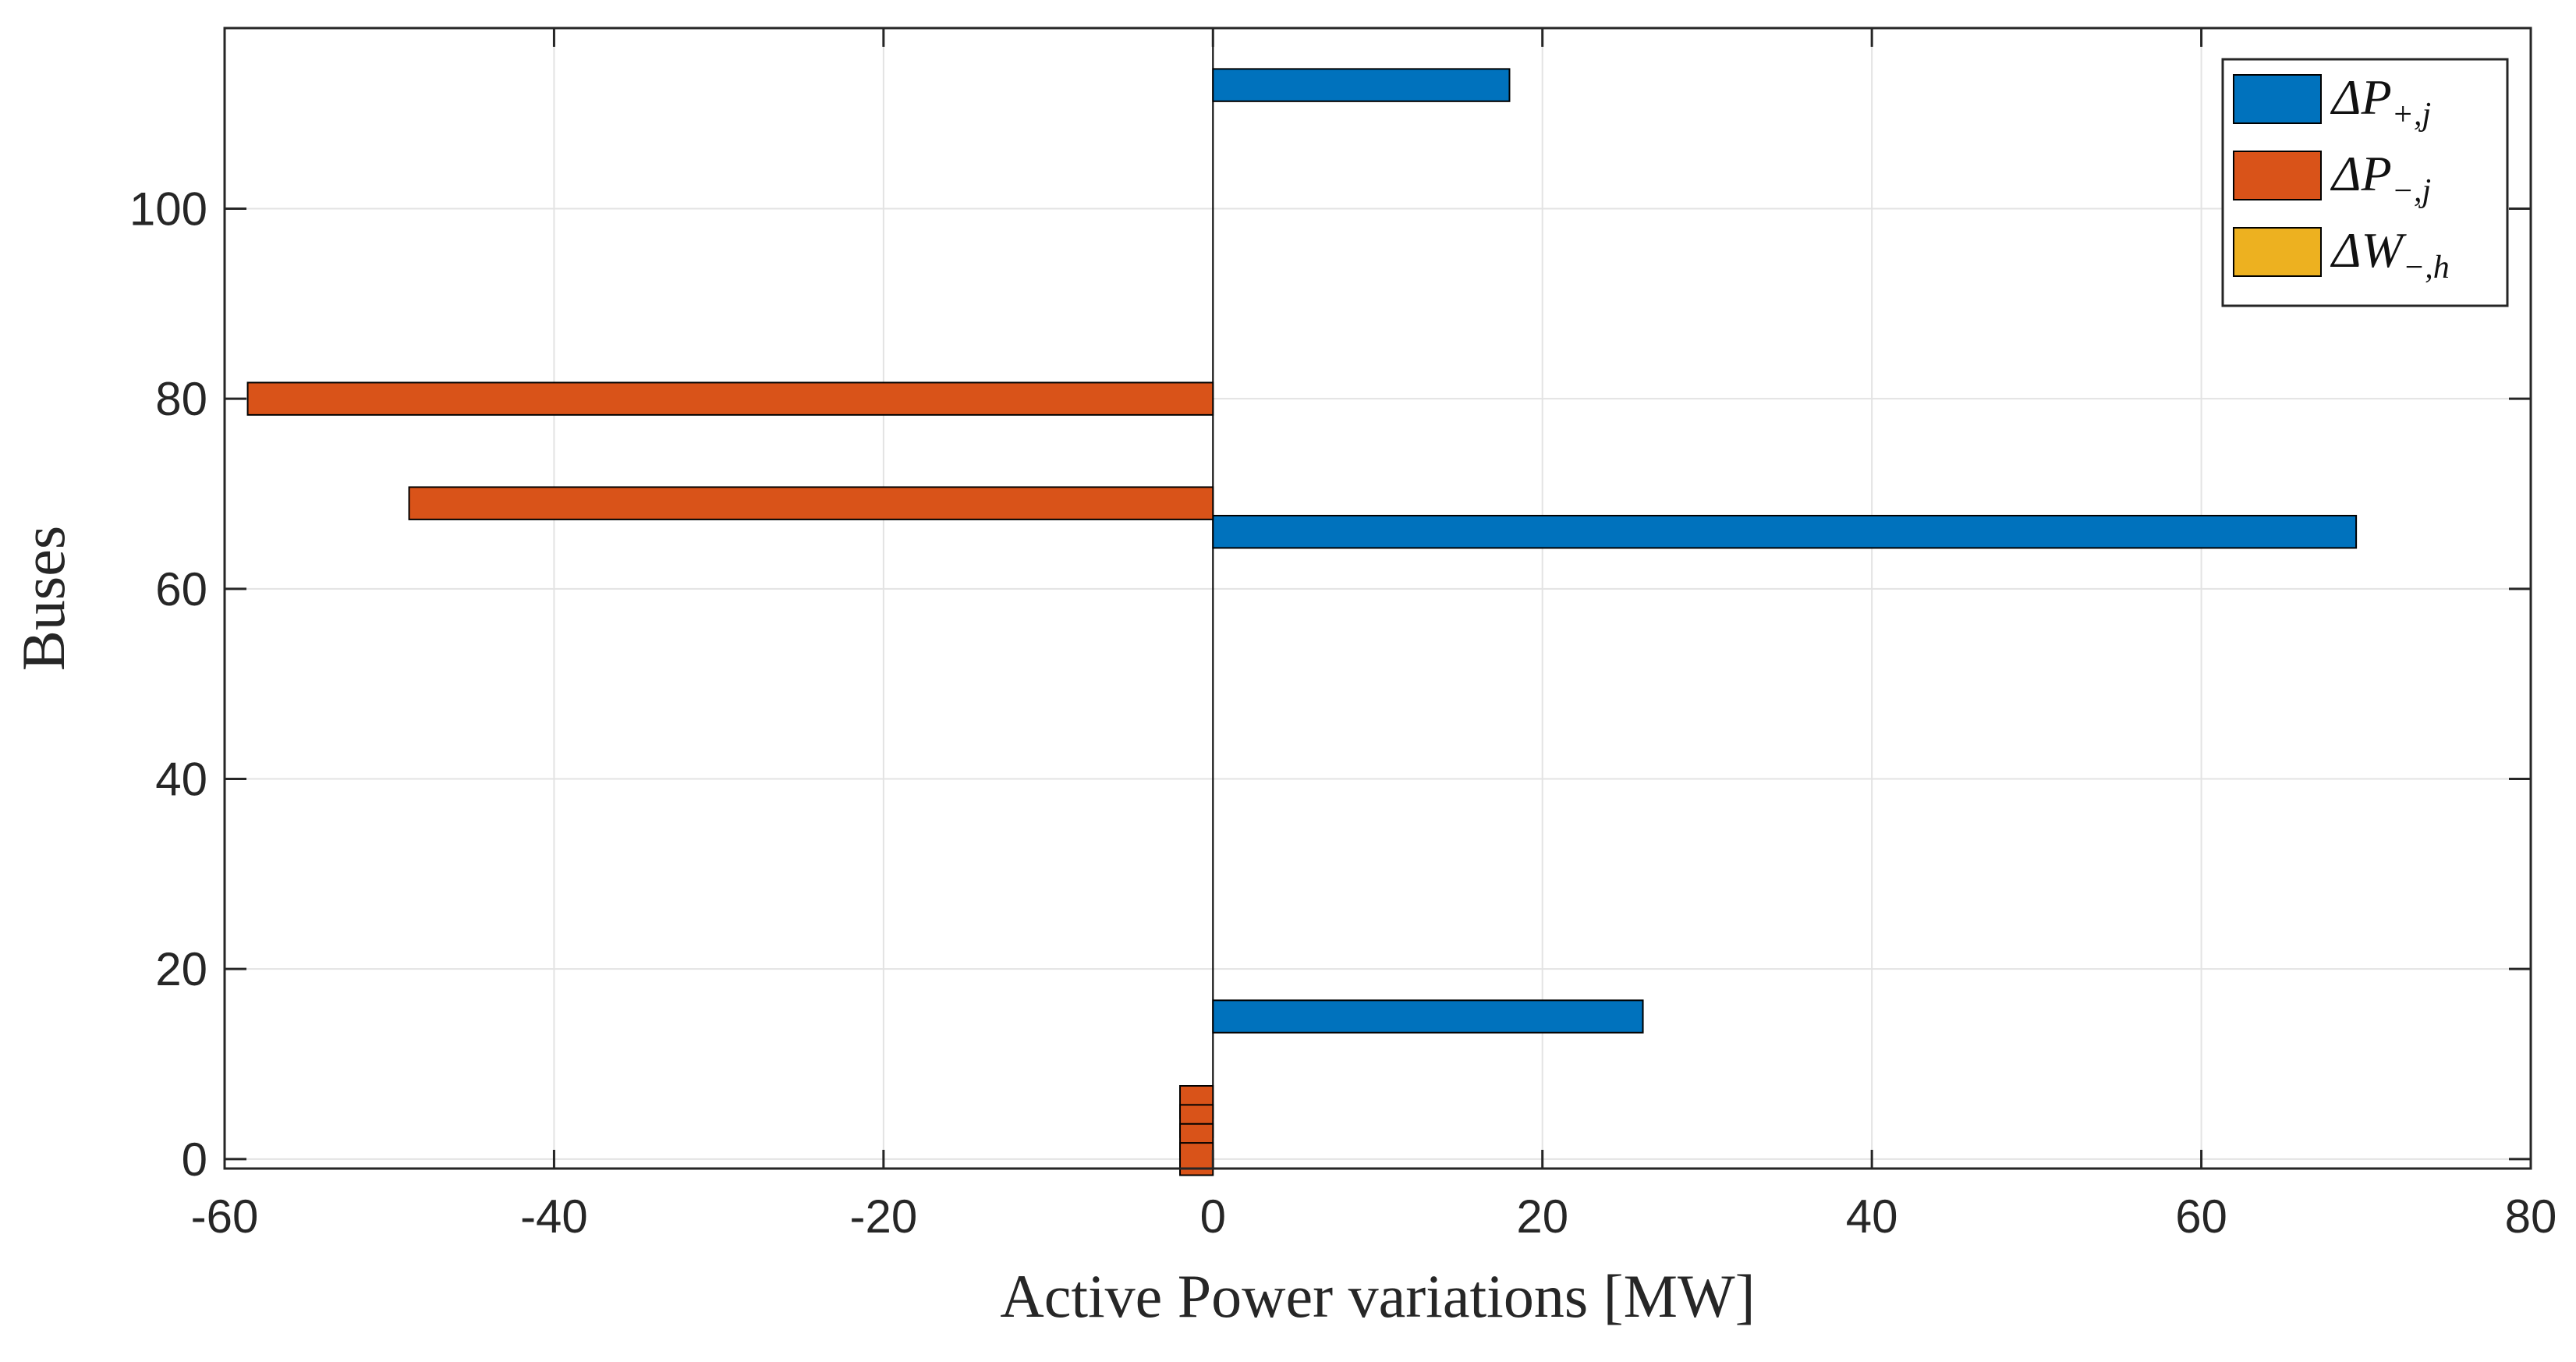 Image resolution: width=2576 pixels, height=1362 pixels. Describe the element at coordinates (1542, 1216) in the screenshot. I see `x-tick-label: 20` at that location.